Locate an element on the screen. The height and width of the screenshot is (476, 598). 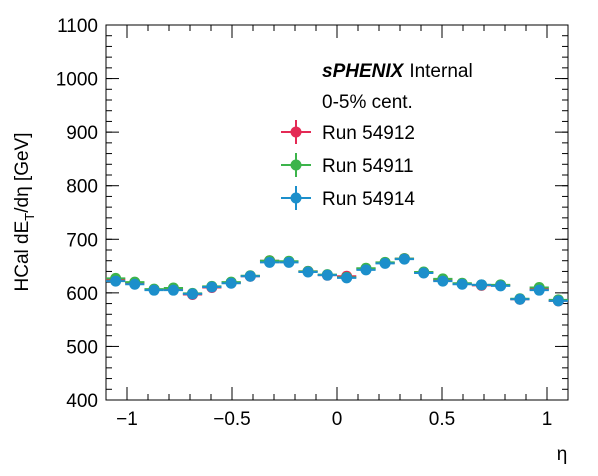
y-tick-label: 400 is located at coordinates (82, 401).